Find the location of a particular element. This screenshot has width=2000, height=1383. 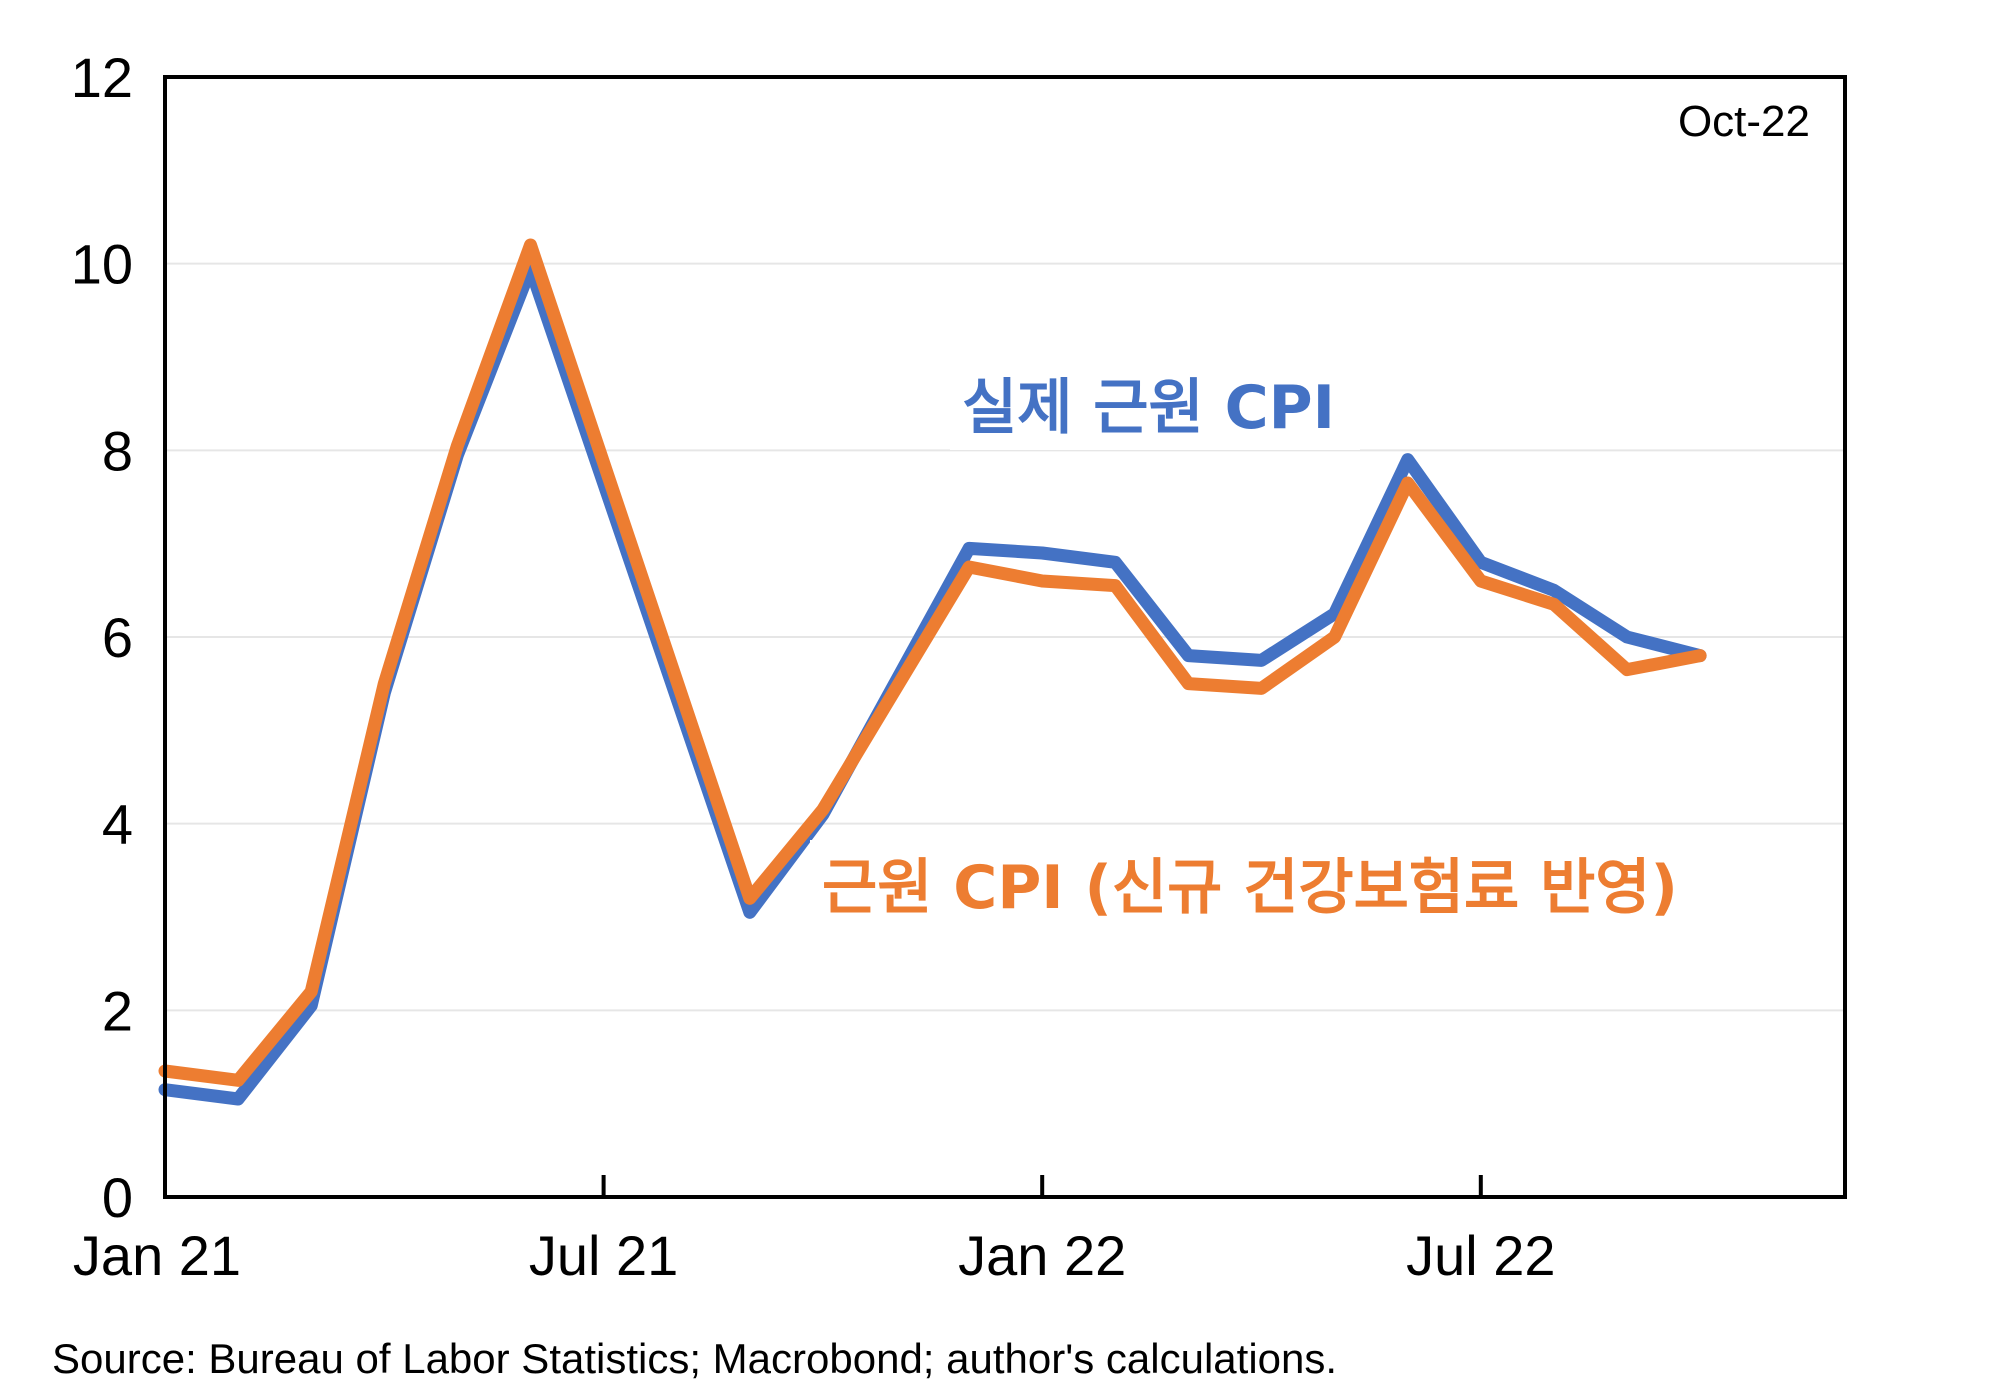

series-label-bg-adjusted is located at coordinates (1305, 885).